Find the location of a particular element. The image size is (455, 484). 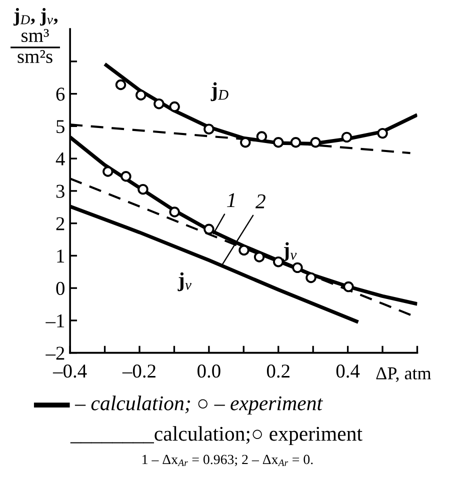

annotation: 1 is located at coordinates (230, 200).